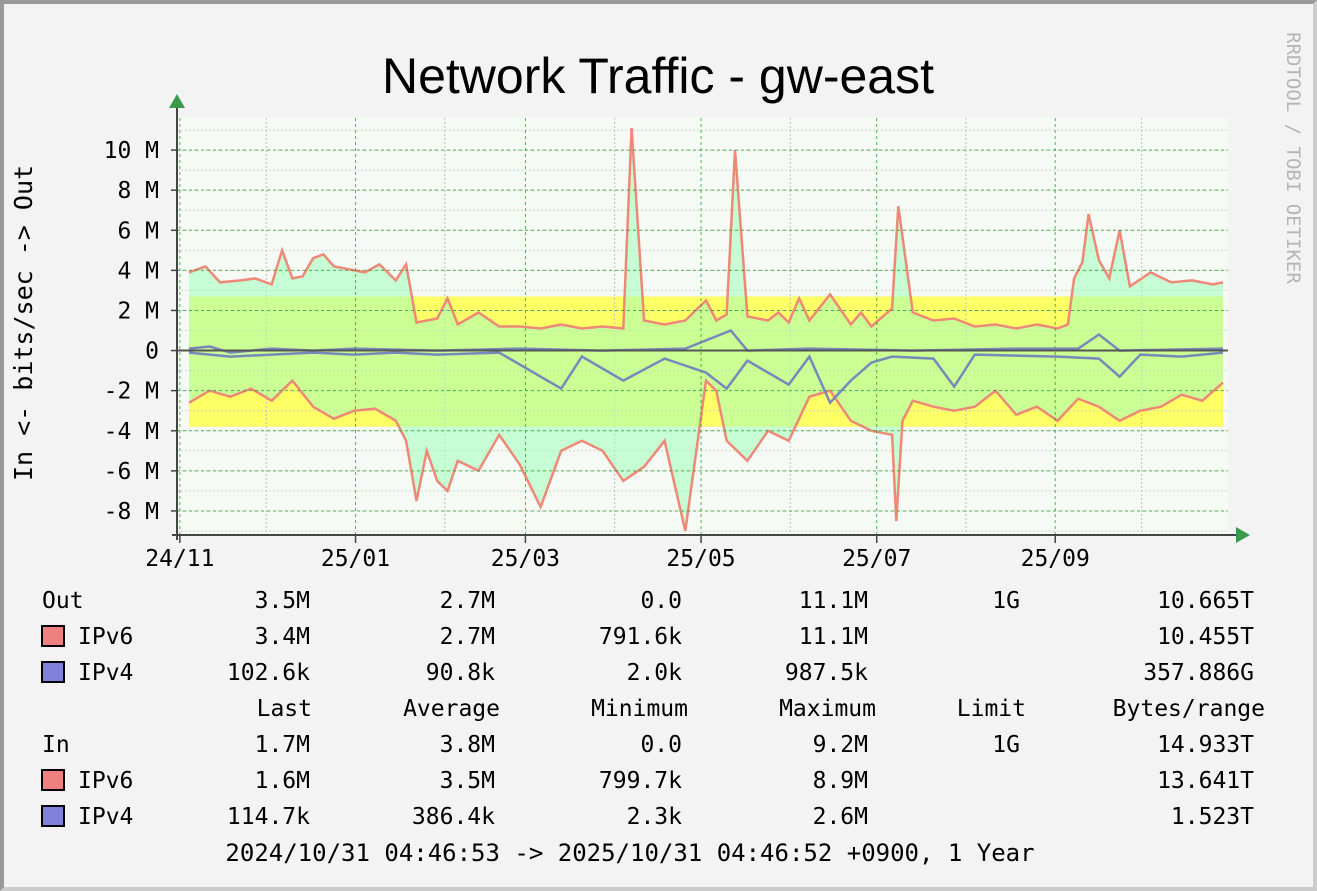 This screenshot has width=1317, height=891. What do you see at coordinates (23, 323) in the screenshot?
I see `y-axis-label: In <- bits/sec -> Out` at bounding box center [23, 323].